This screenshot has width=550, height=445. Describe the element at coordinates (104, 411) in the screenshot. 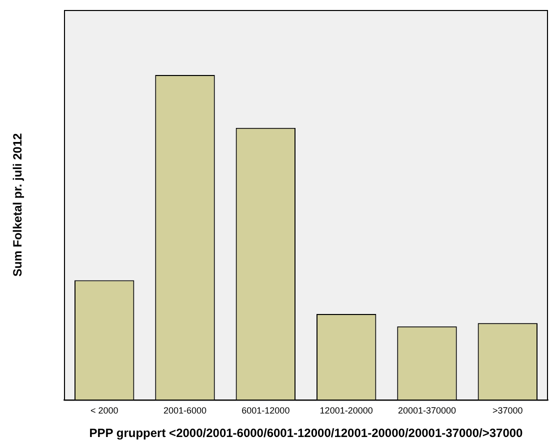

I see `x-tick-label: < 2000` at that location.